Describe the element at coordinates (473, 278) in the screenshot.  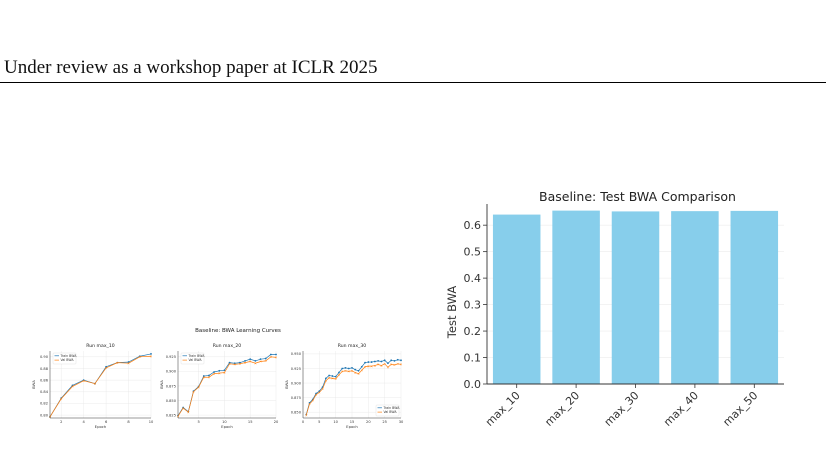
I see `y-tick-label: 0.4` at that location.